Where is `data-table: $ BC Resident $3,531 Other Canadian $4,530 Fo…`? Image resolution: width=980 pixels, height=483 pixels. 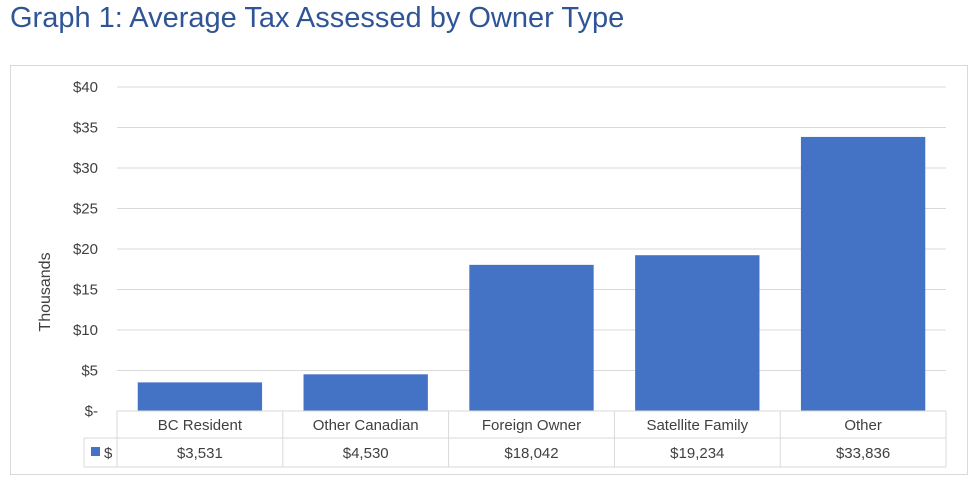
data-table: $ BC Resident $3,531 Other Canadian $4,530 Fo… is located at coordinates (515, 439).